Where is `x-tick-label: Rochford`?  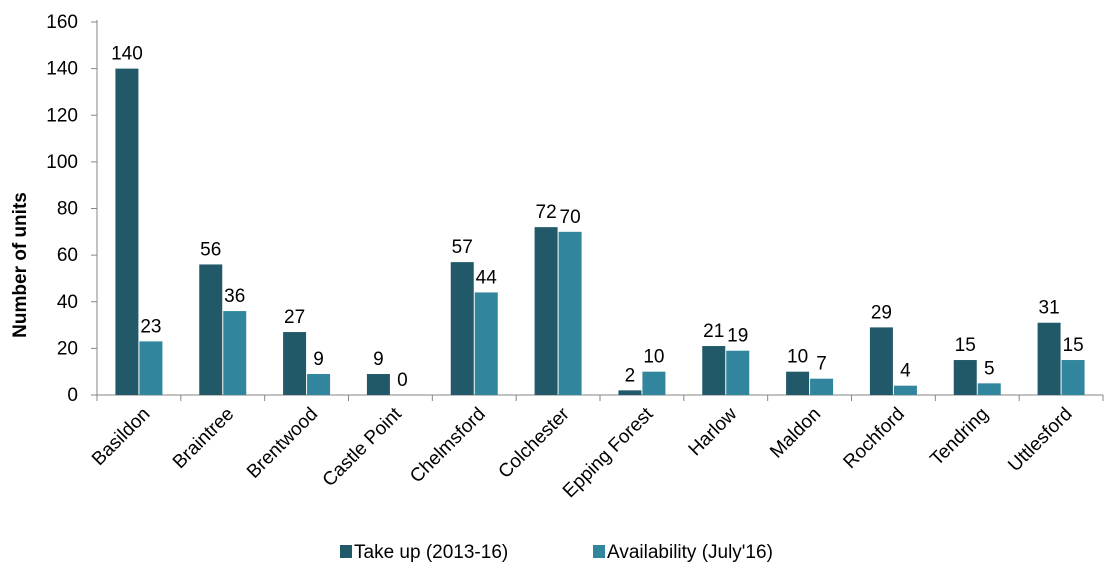
x-tick-label: Rochford is located at coordinates (874, 438).